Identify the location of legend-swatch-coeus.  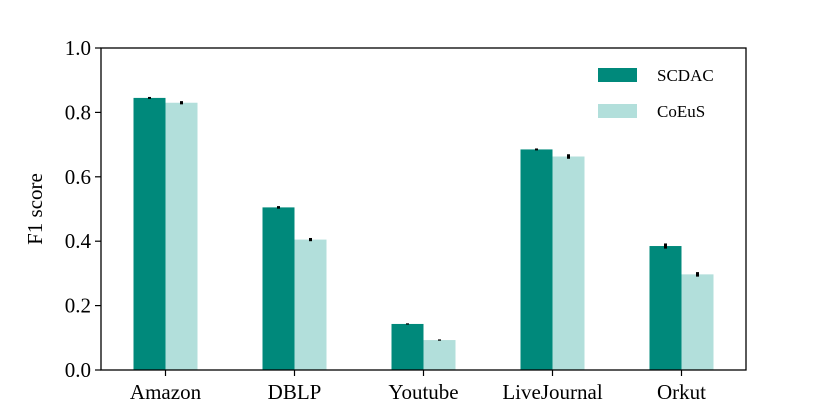
(617, 111).